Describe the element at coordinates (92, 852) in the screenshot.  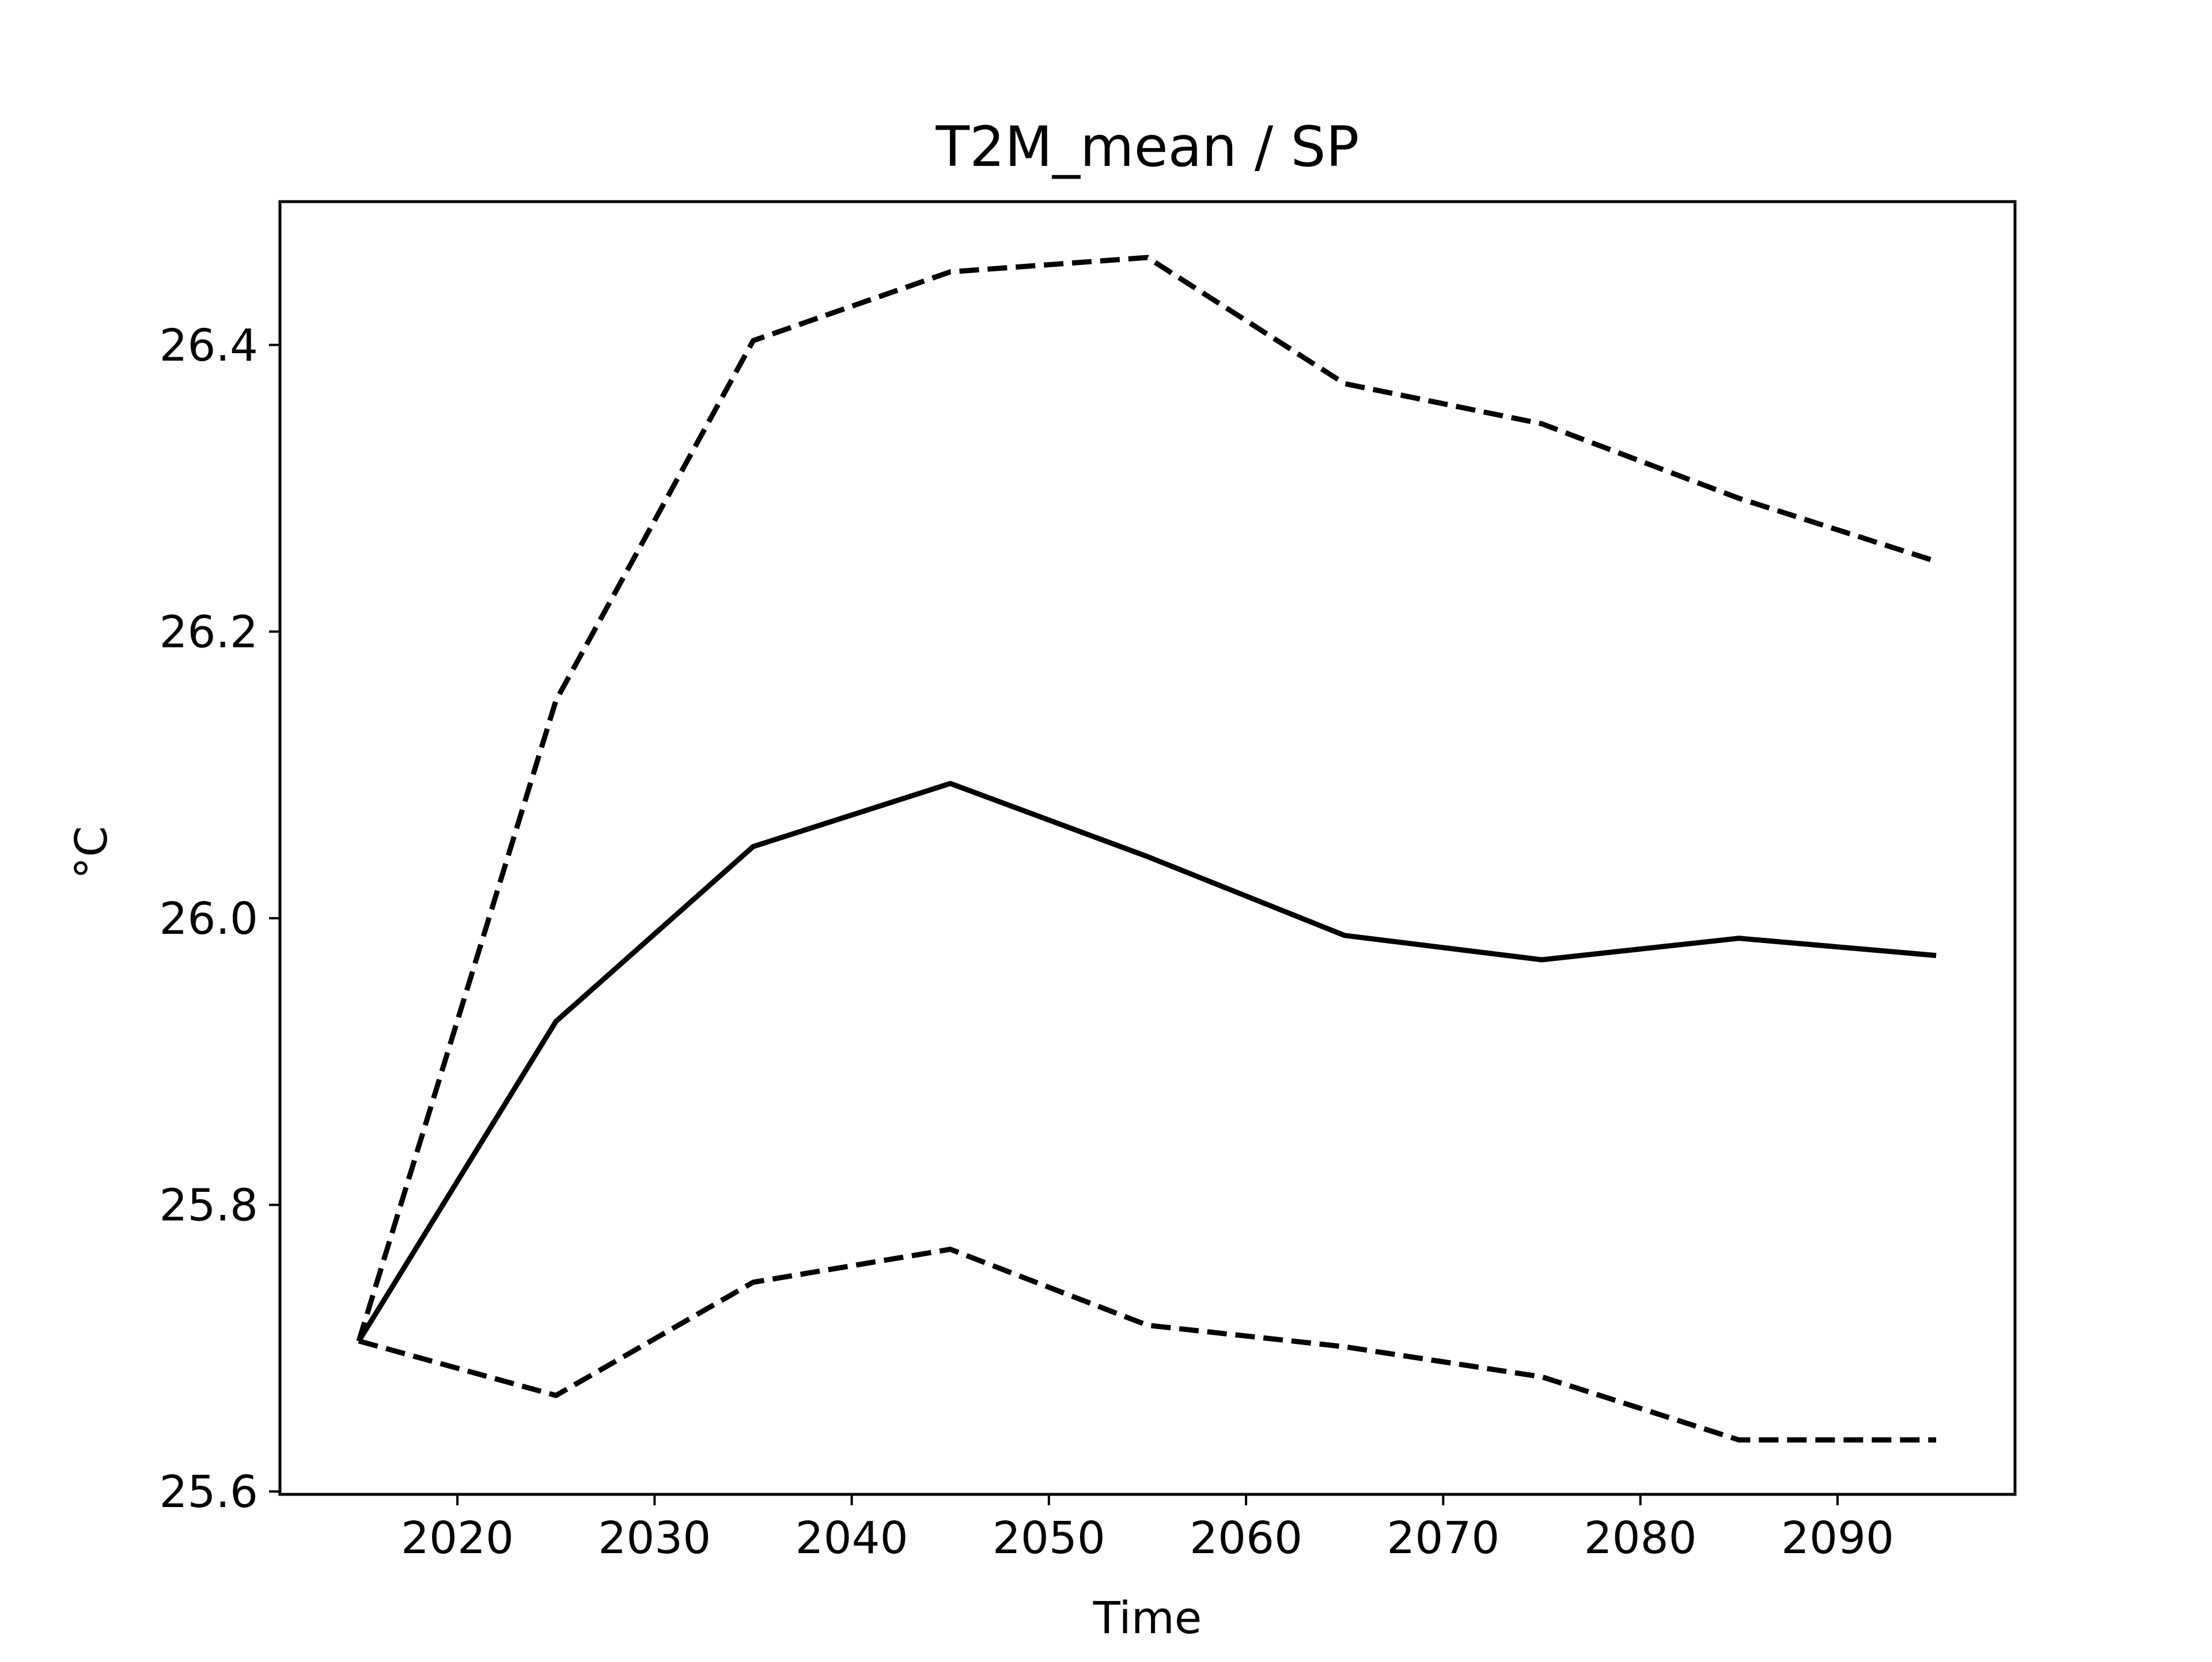
I see `y-axis-label: °C` at that location.